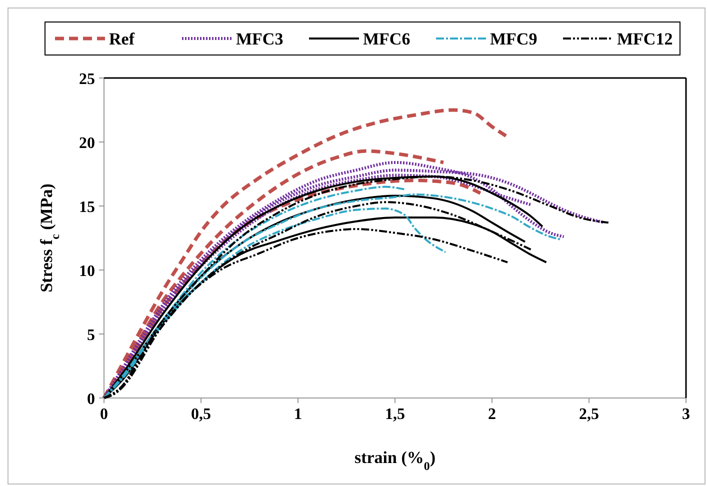 Image resolution: width=707 pixels, height=486 pixels. What do you see at coordinates (589, 414) in the screenshot?
I see `x-tick-label: 2,5` at bounding box center [589, 414].